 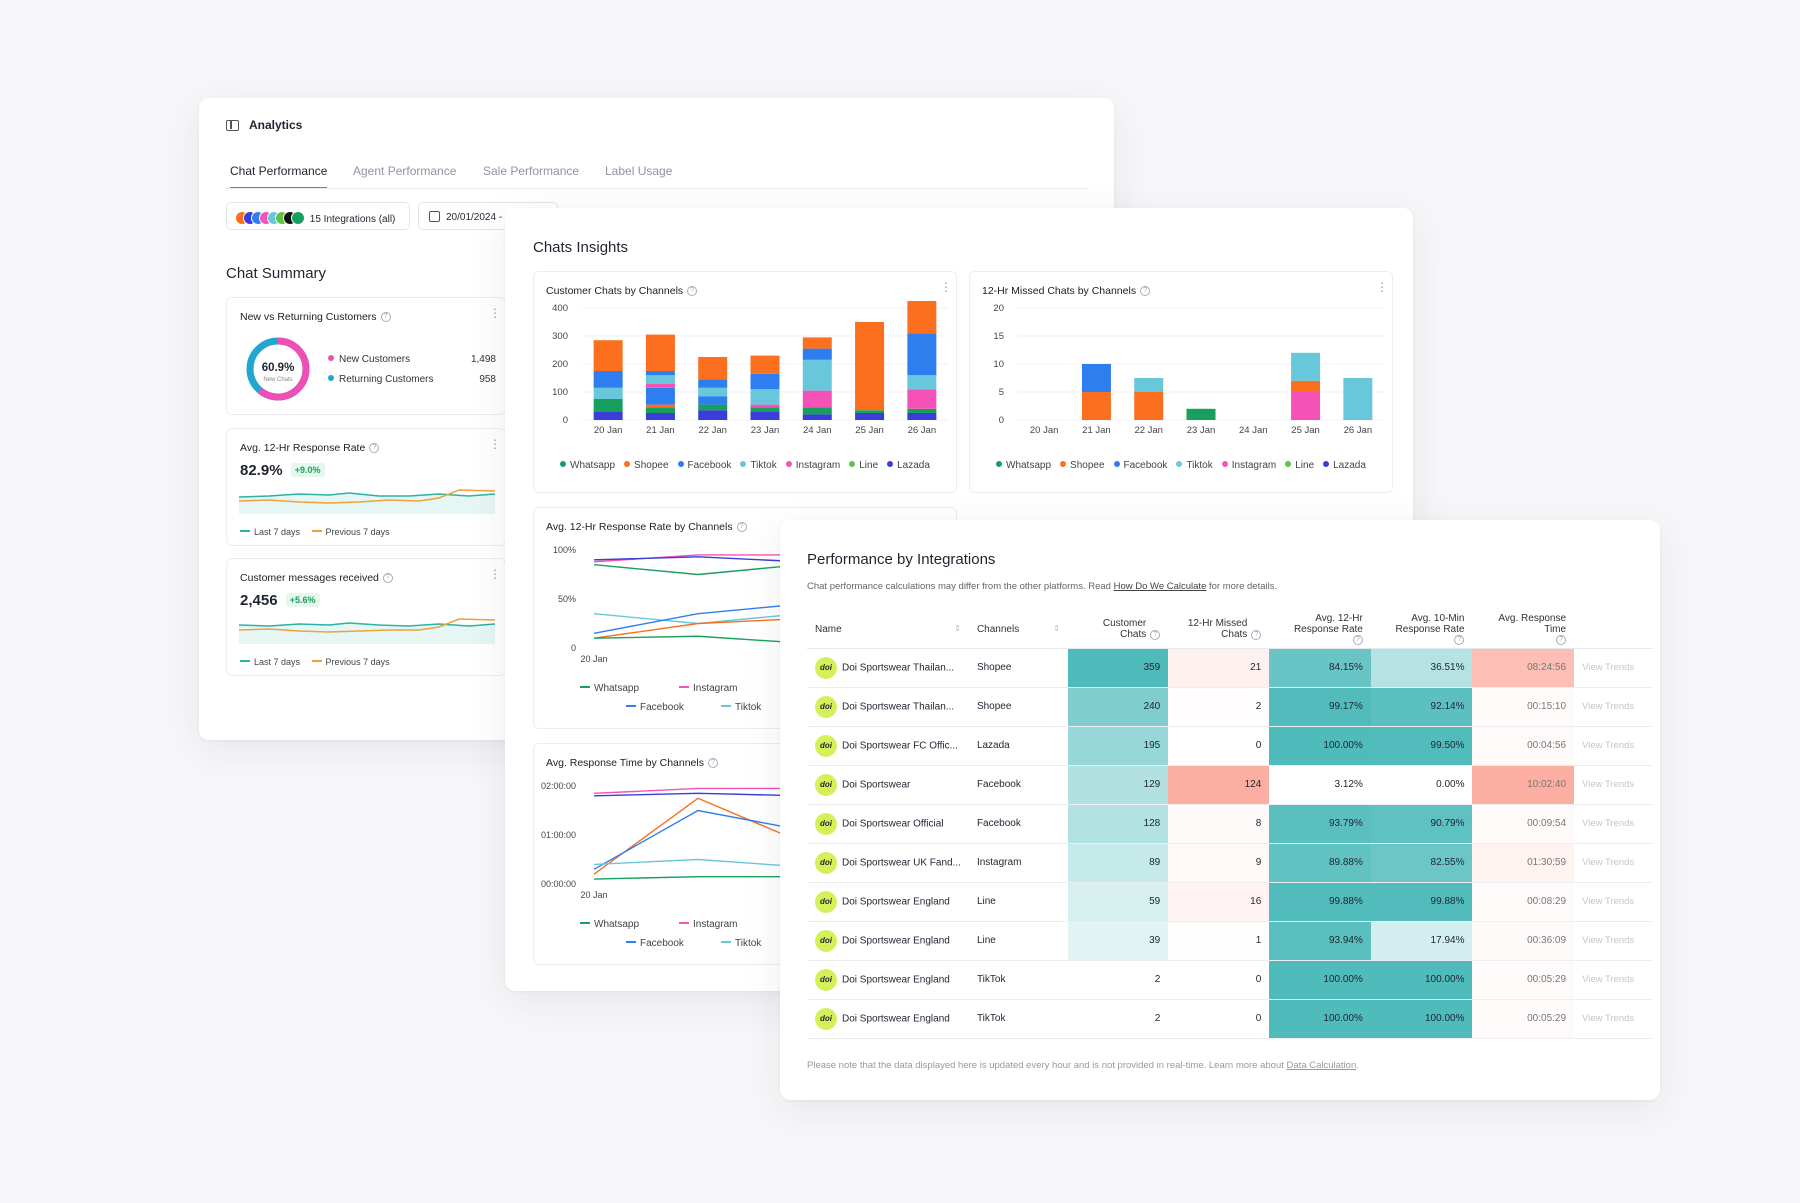 What do you see at coordinates (367, 624) in the screenshot?
I see `sparkline-last` at bounding box center [367, 624].